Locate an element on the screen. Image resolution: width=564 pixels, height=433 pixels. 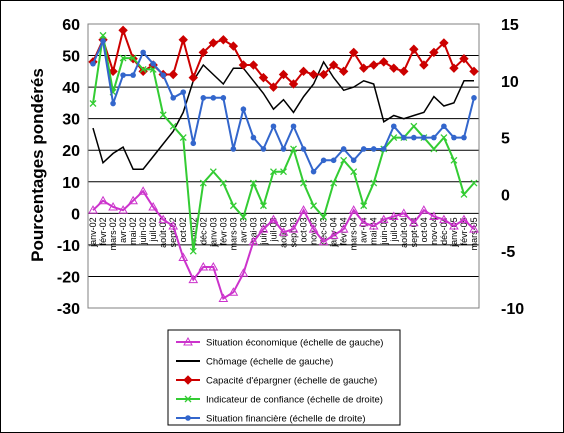
x-tick-label: juil-02 is located at coordinates (153, 229).